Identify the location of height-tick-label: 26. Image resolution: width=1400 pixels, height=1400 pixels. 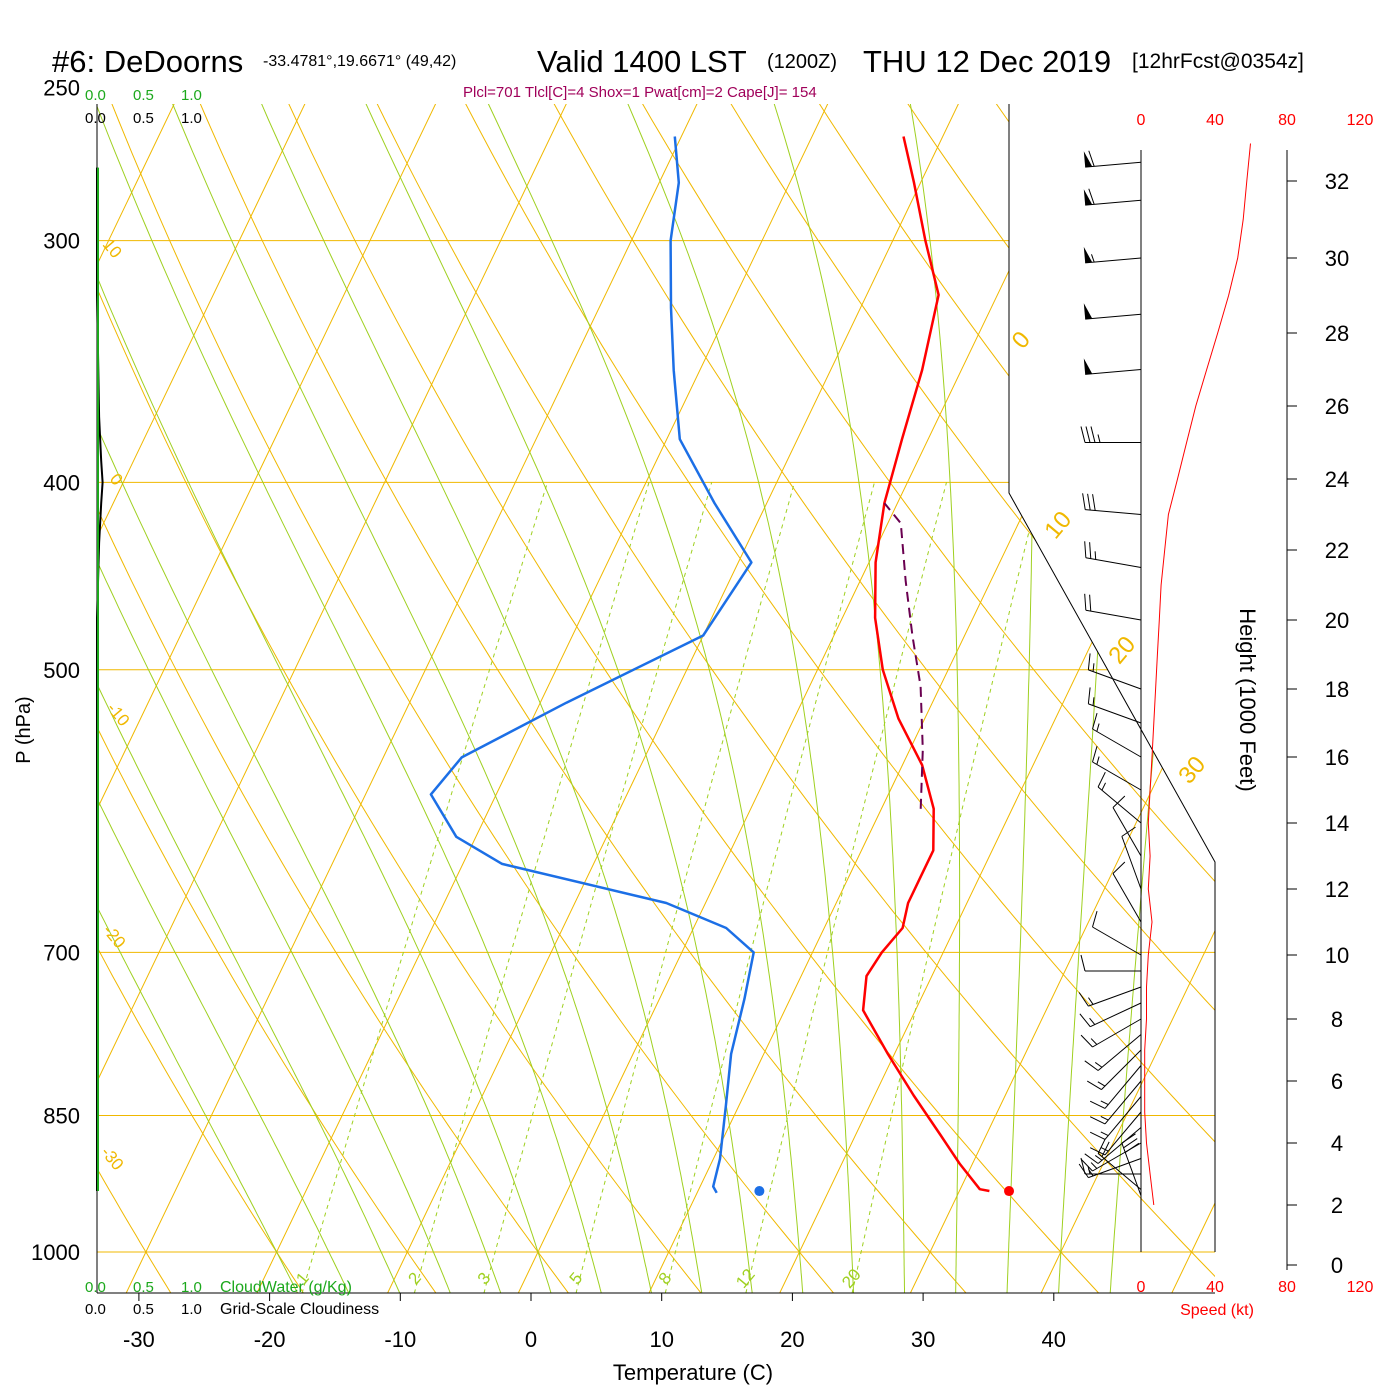
(1337, 406).